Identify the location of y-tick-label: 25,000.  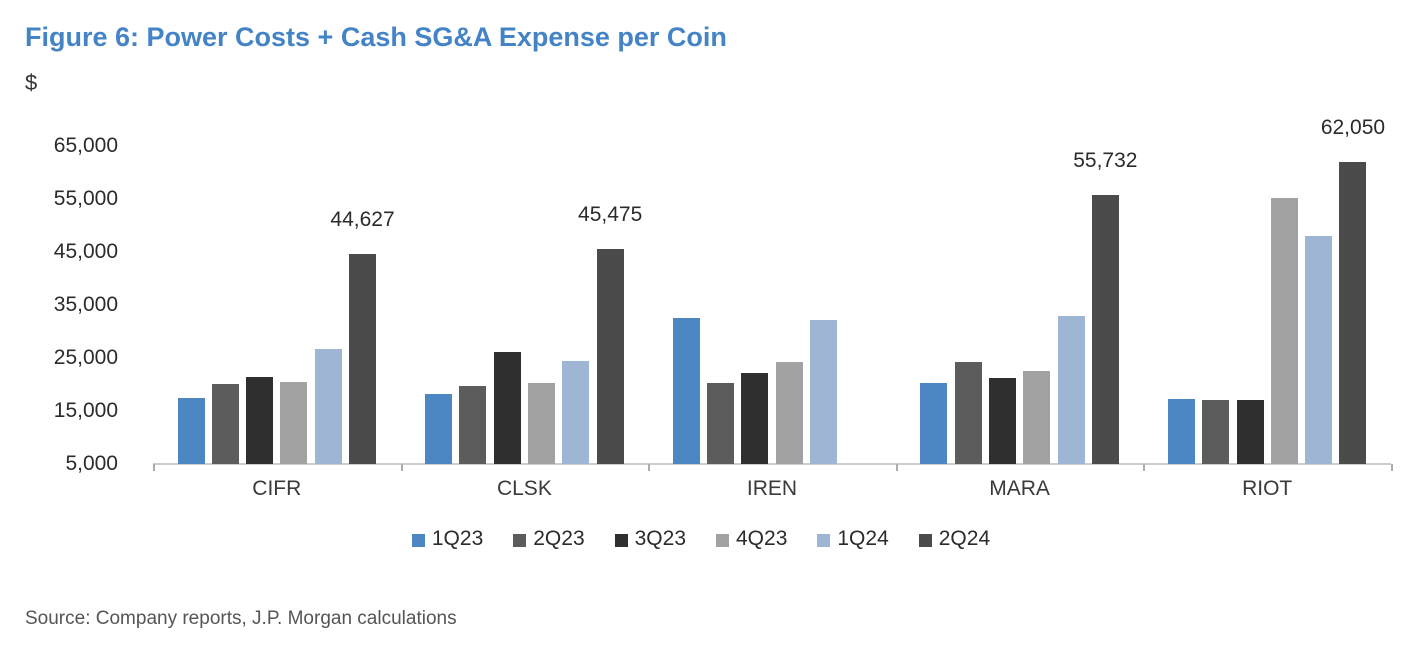
(85, 357).